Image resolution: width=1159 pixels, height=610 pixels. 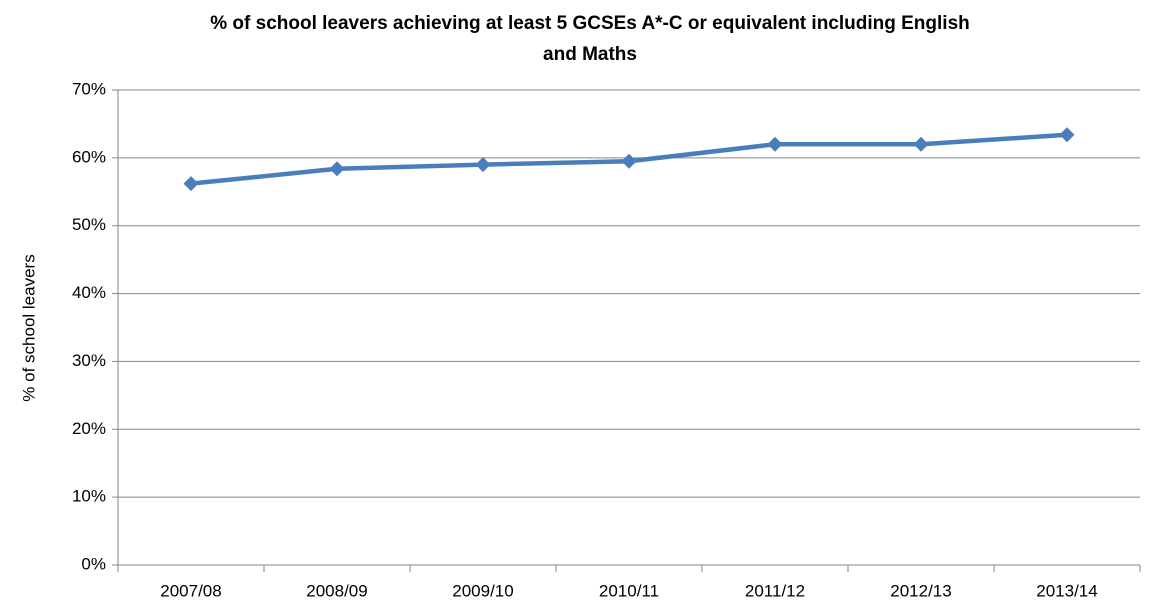 What do you see at coordinates (336, 590) in the screenshot?
I see `x-tick-label: 2008/09` at bounding box center [336, 590].